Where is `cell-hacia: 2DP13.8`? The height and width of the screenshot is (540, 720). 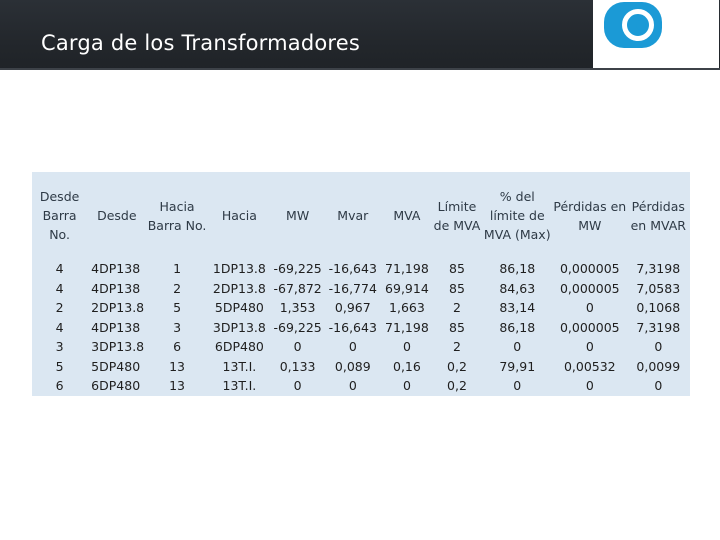 cell-hacia: 2DP13.8 is located at coordinates (239, 288).